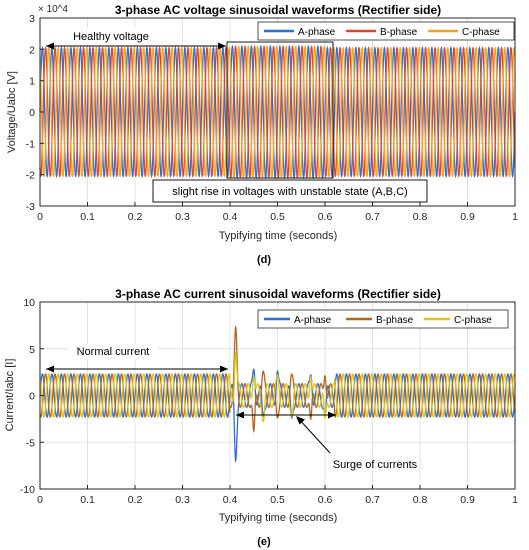  Describe the element at coordinates (222, 46) in the screenshot. I see `healthy-voltage-arrowhead-right` at that location.